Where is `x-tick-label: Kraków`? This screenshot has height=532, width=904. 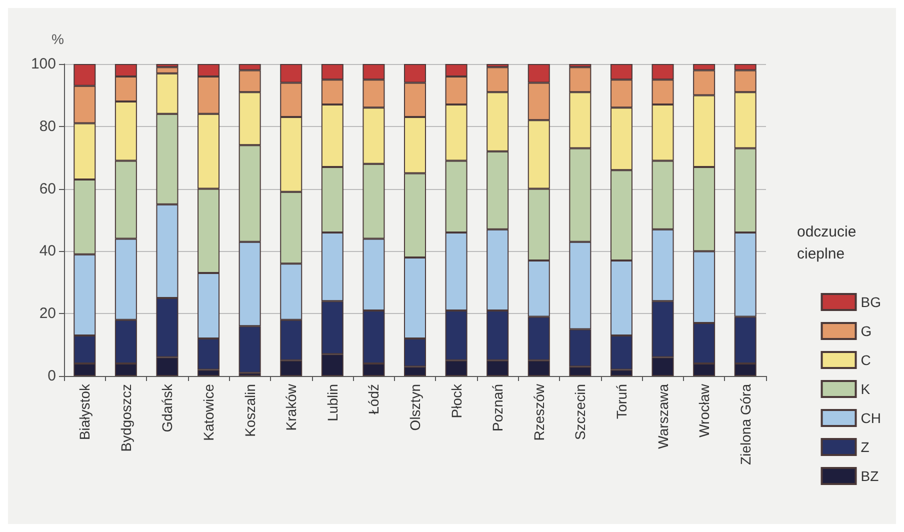 x-tick-label: Kraków is located at coordinates (291, 407).